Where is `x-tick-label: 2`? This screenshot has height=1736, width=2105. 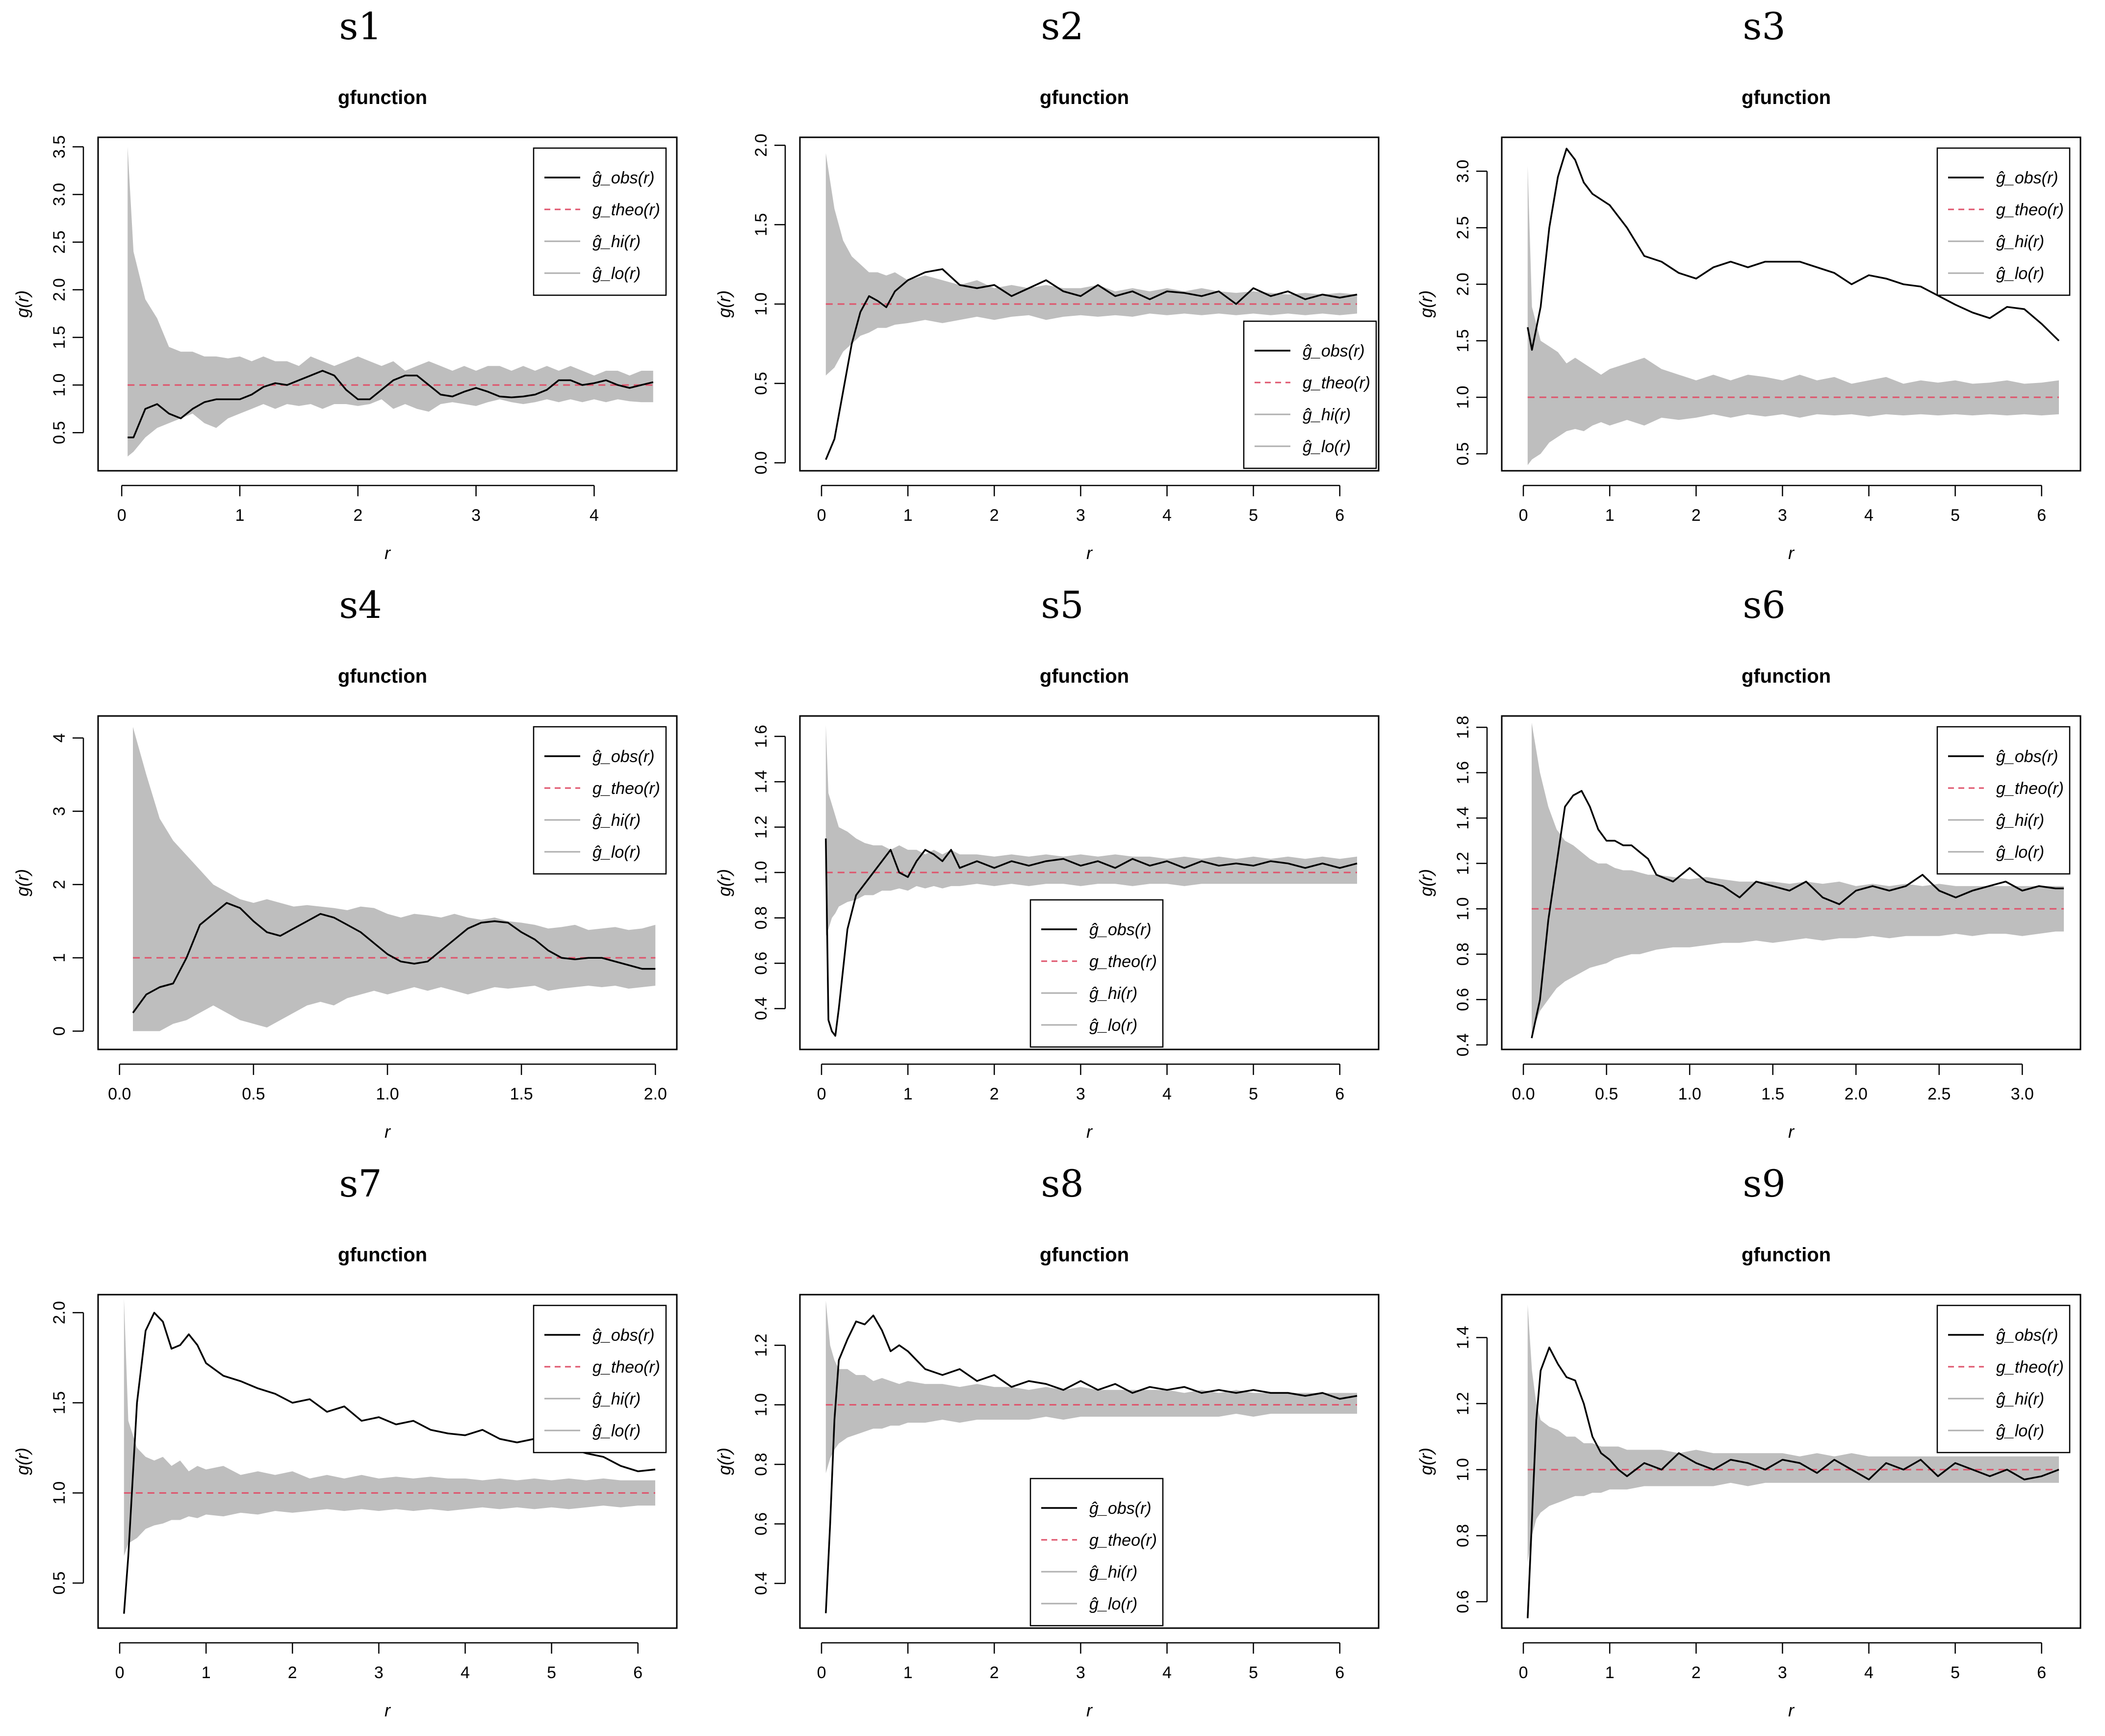 x-tick-label: 2 is located at coordinates (357, 516).